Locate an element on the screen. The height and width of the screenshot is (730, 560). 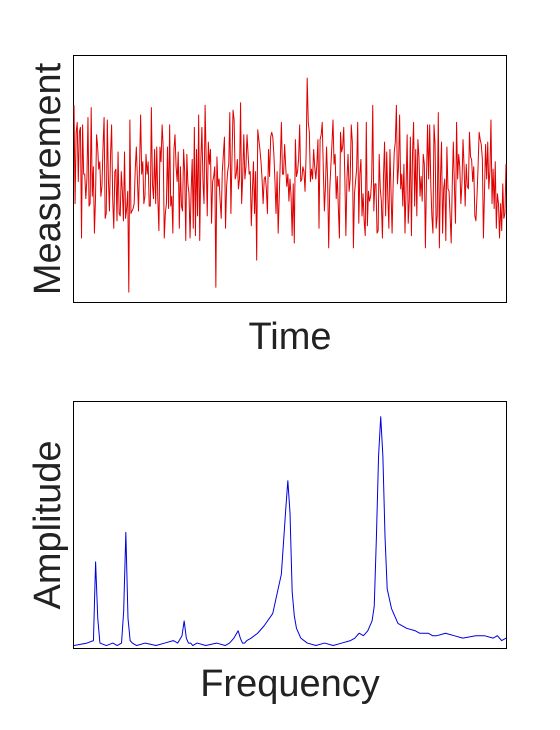
spectrum-x-axis-label: Frequency is located at coordinates (290, 684).